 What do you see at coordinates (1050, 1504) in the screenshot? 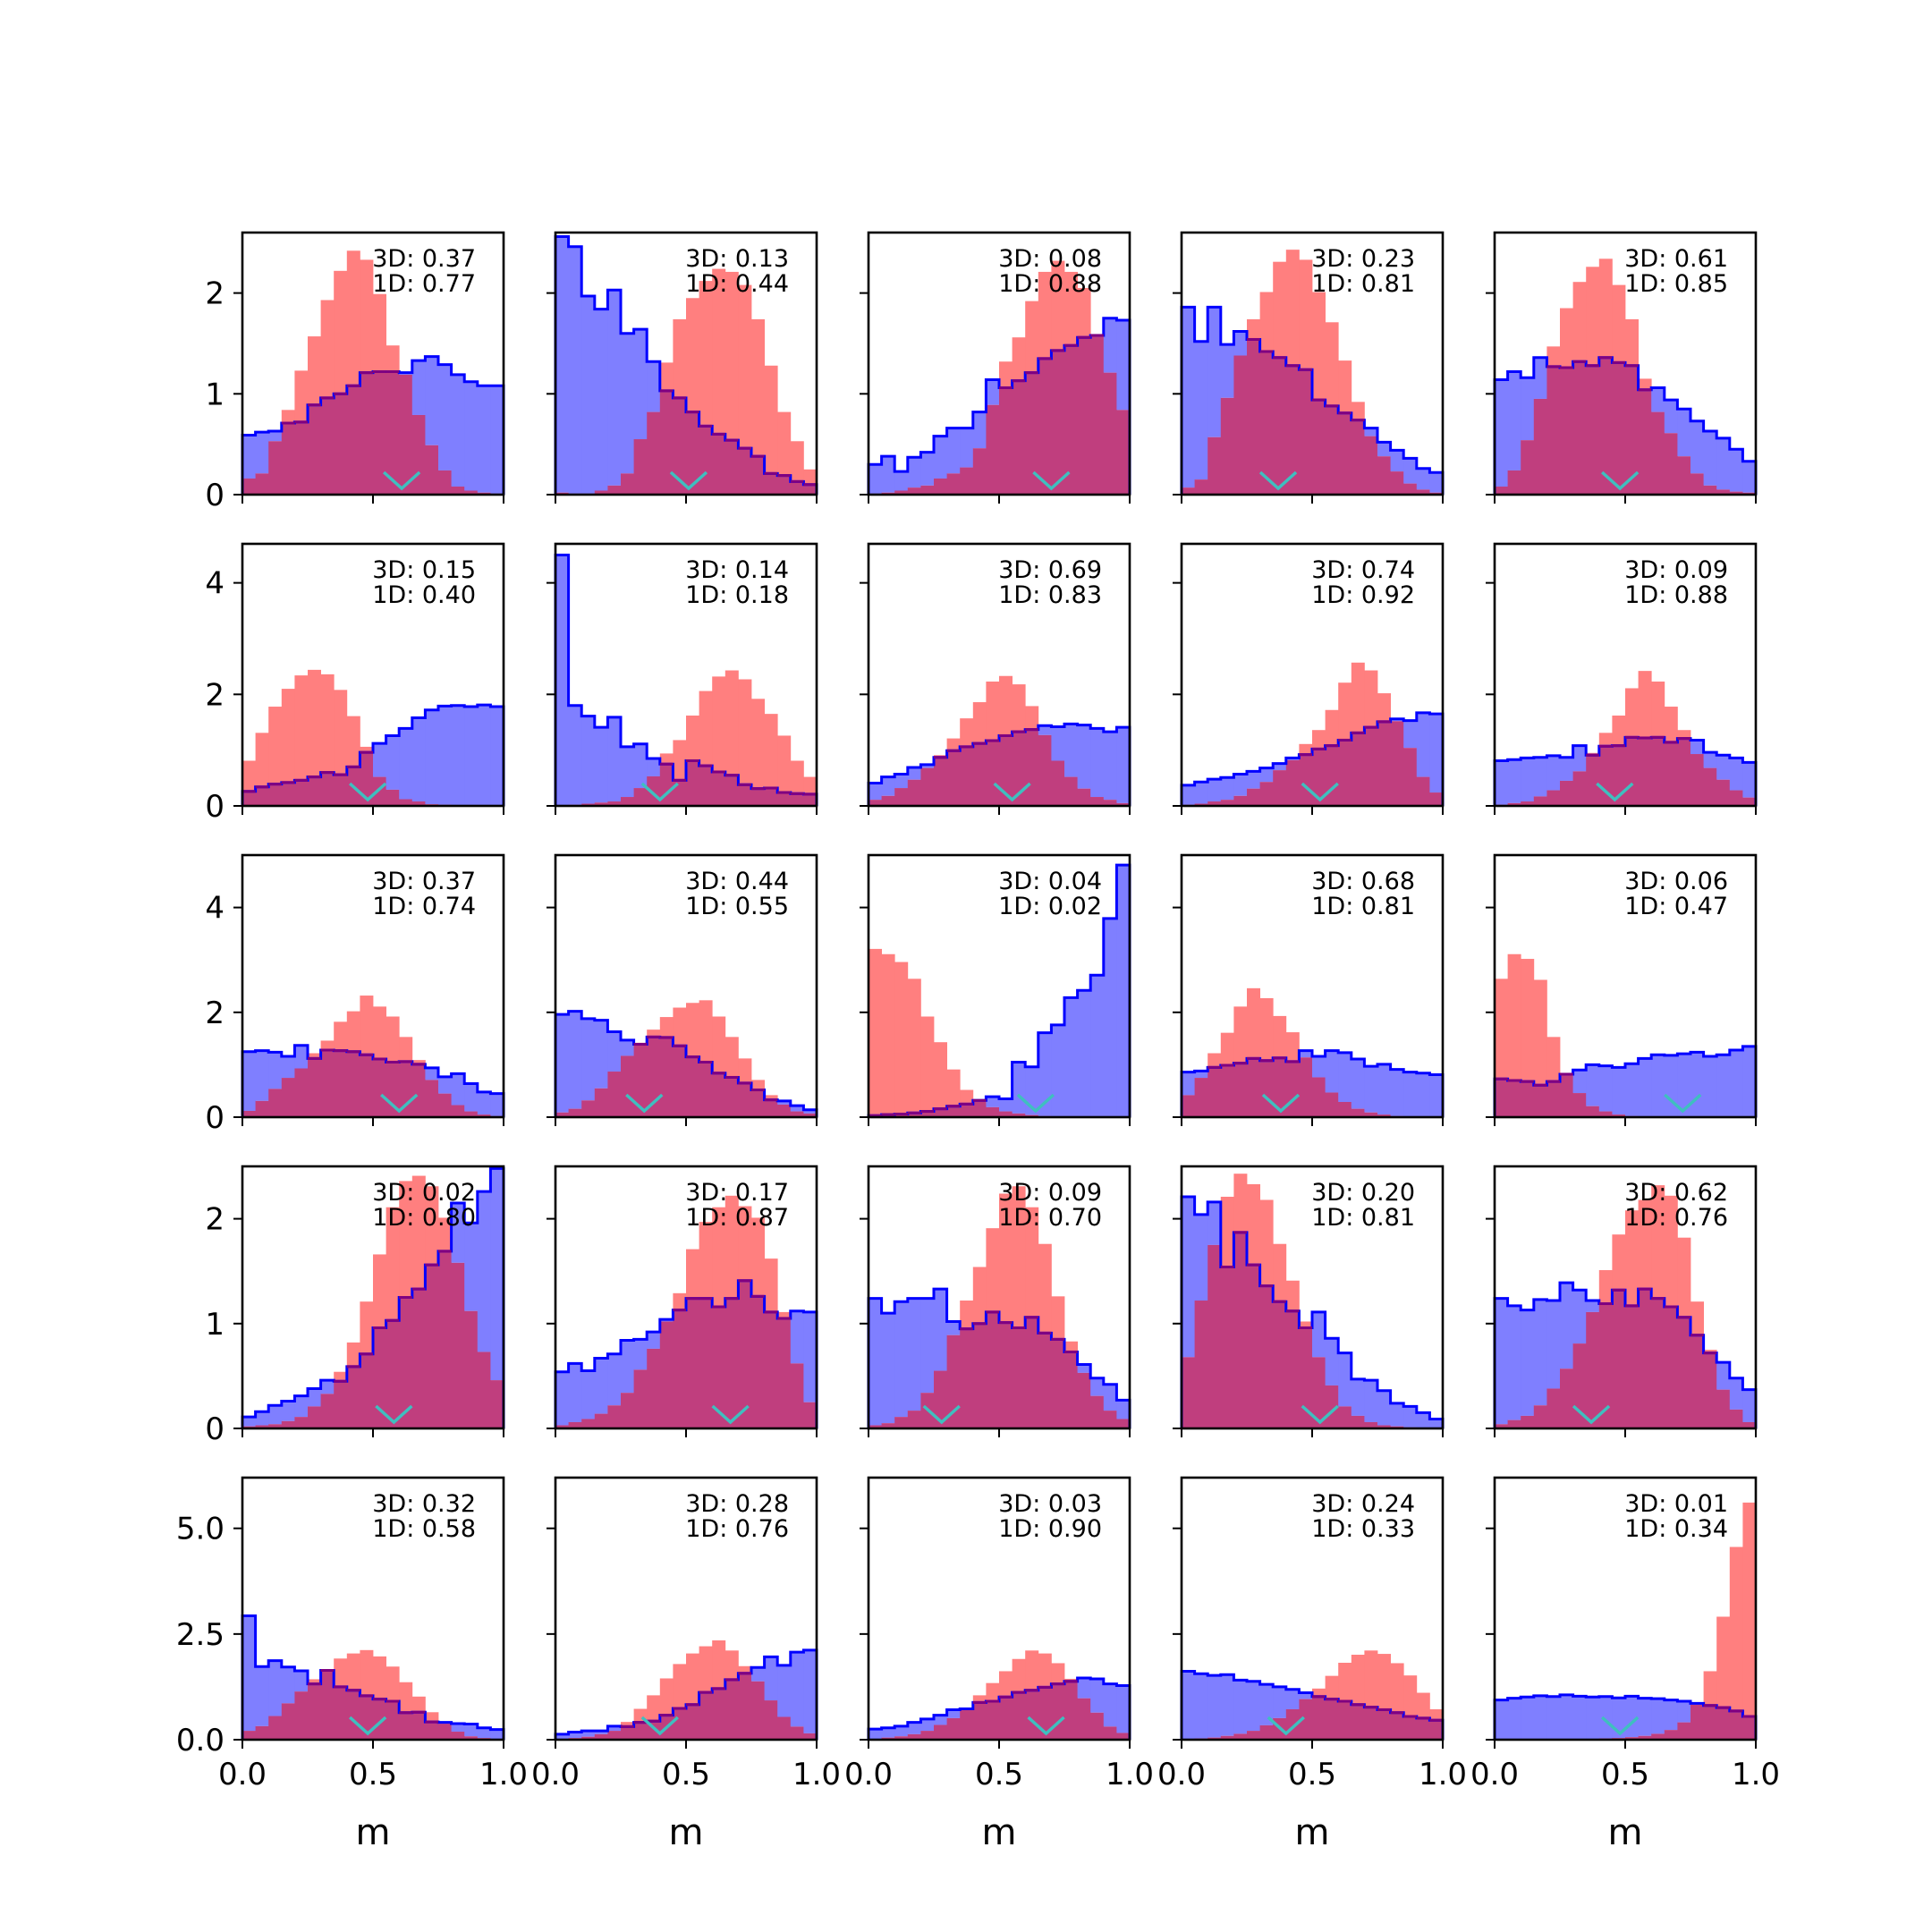
I see `label-3d: 3D: 0.03` at bounding box center [1050, 1504].